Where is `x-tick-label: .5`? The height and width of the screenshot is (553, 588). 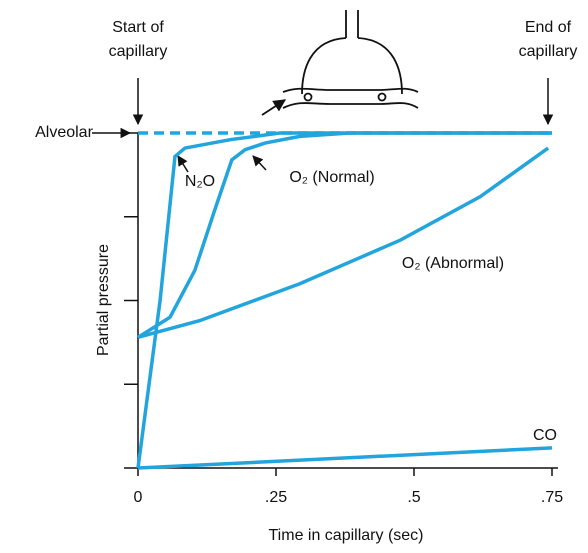 x-tick-label: .5 is located at coordinates (413, 497).